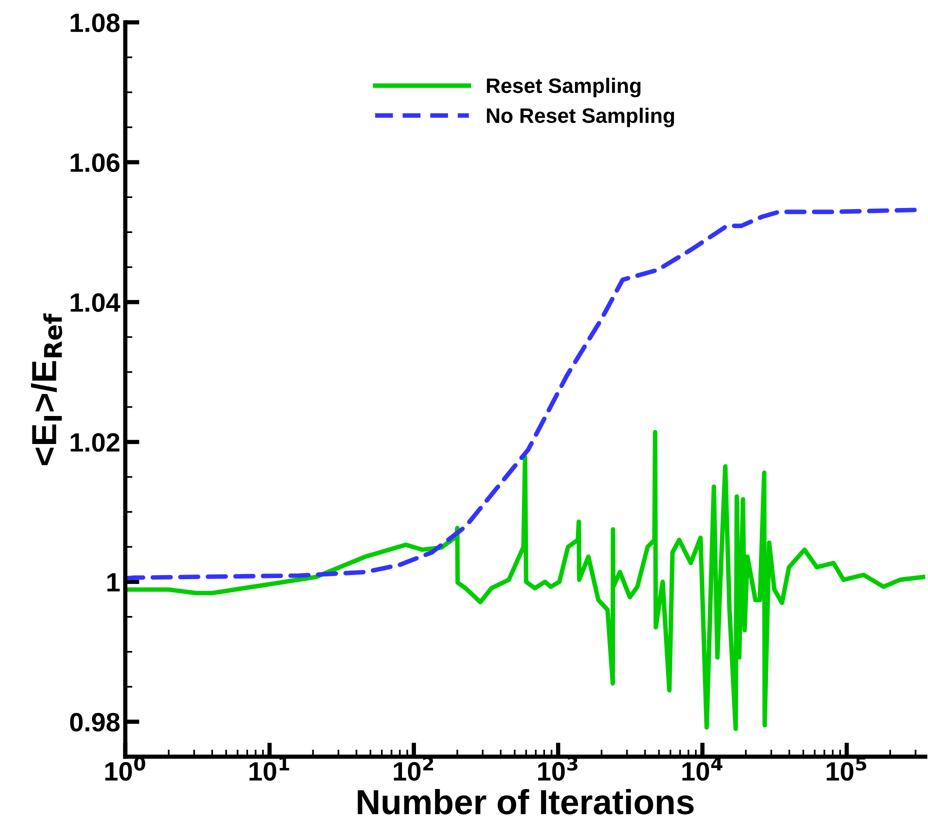  Describe the element at coordinates (46, 389) in the screenshot. I see `y-axis-title: <E$_{I}$>/E$_{Ref}$` at that location.